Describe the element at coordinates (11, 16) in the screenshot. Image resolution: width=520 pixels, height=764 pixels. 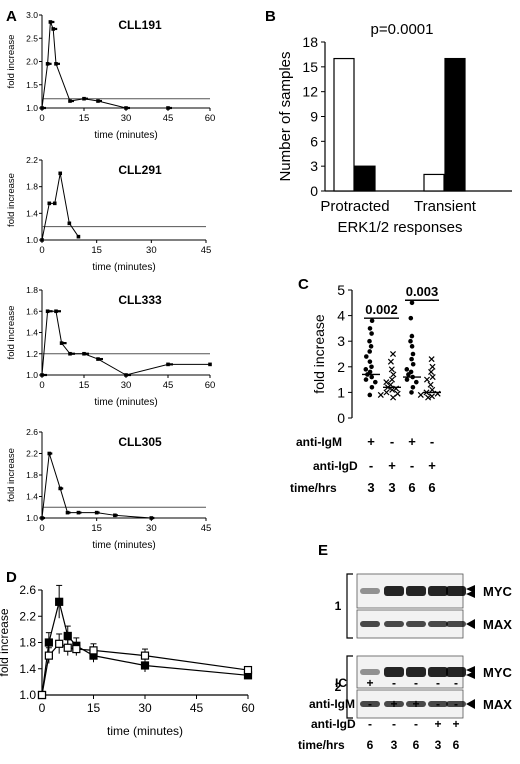
I see `panel-label-a: A` at that location.